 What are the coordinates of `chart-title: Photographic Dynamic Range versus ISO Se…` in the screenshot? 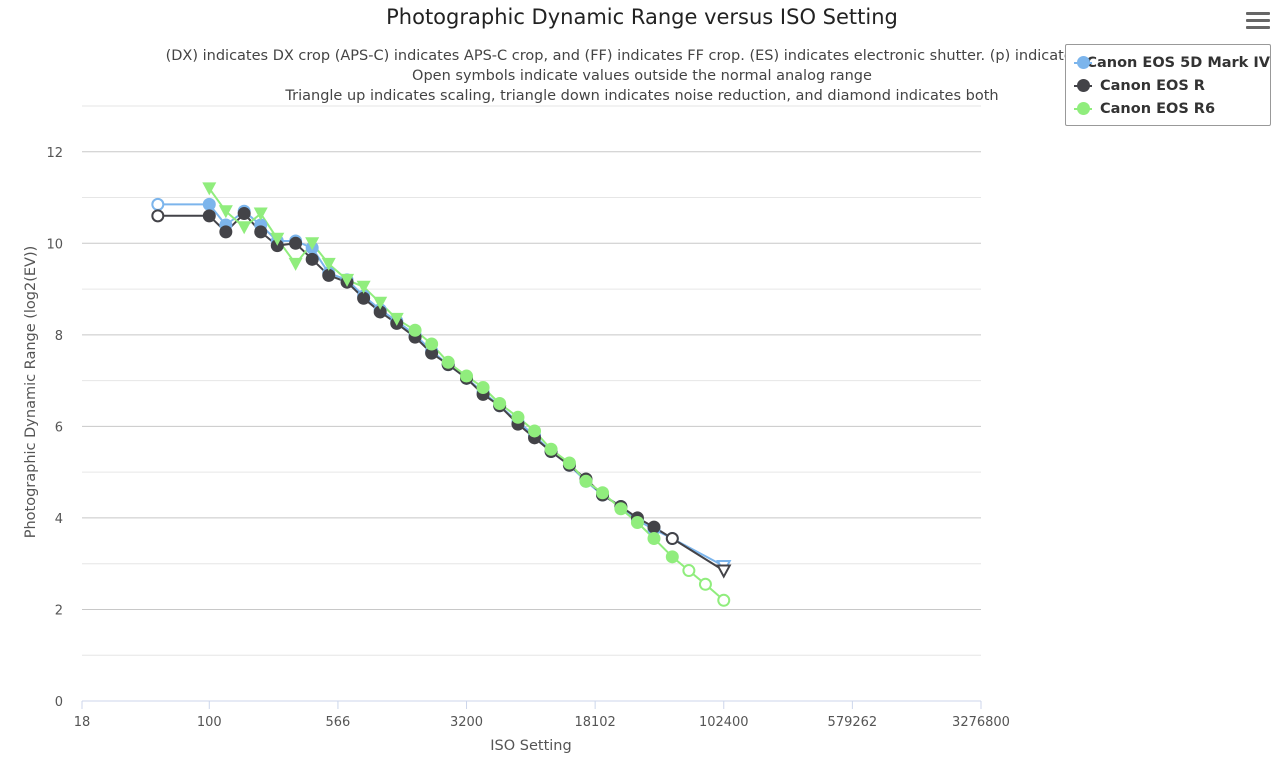 It's located at (642, 17).